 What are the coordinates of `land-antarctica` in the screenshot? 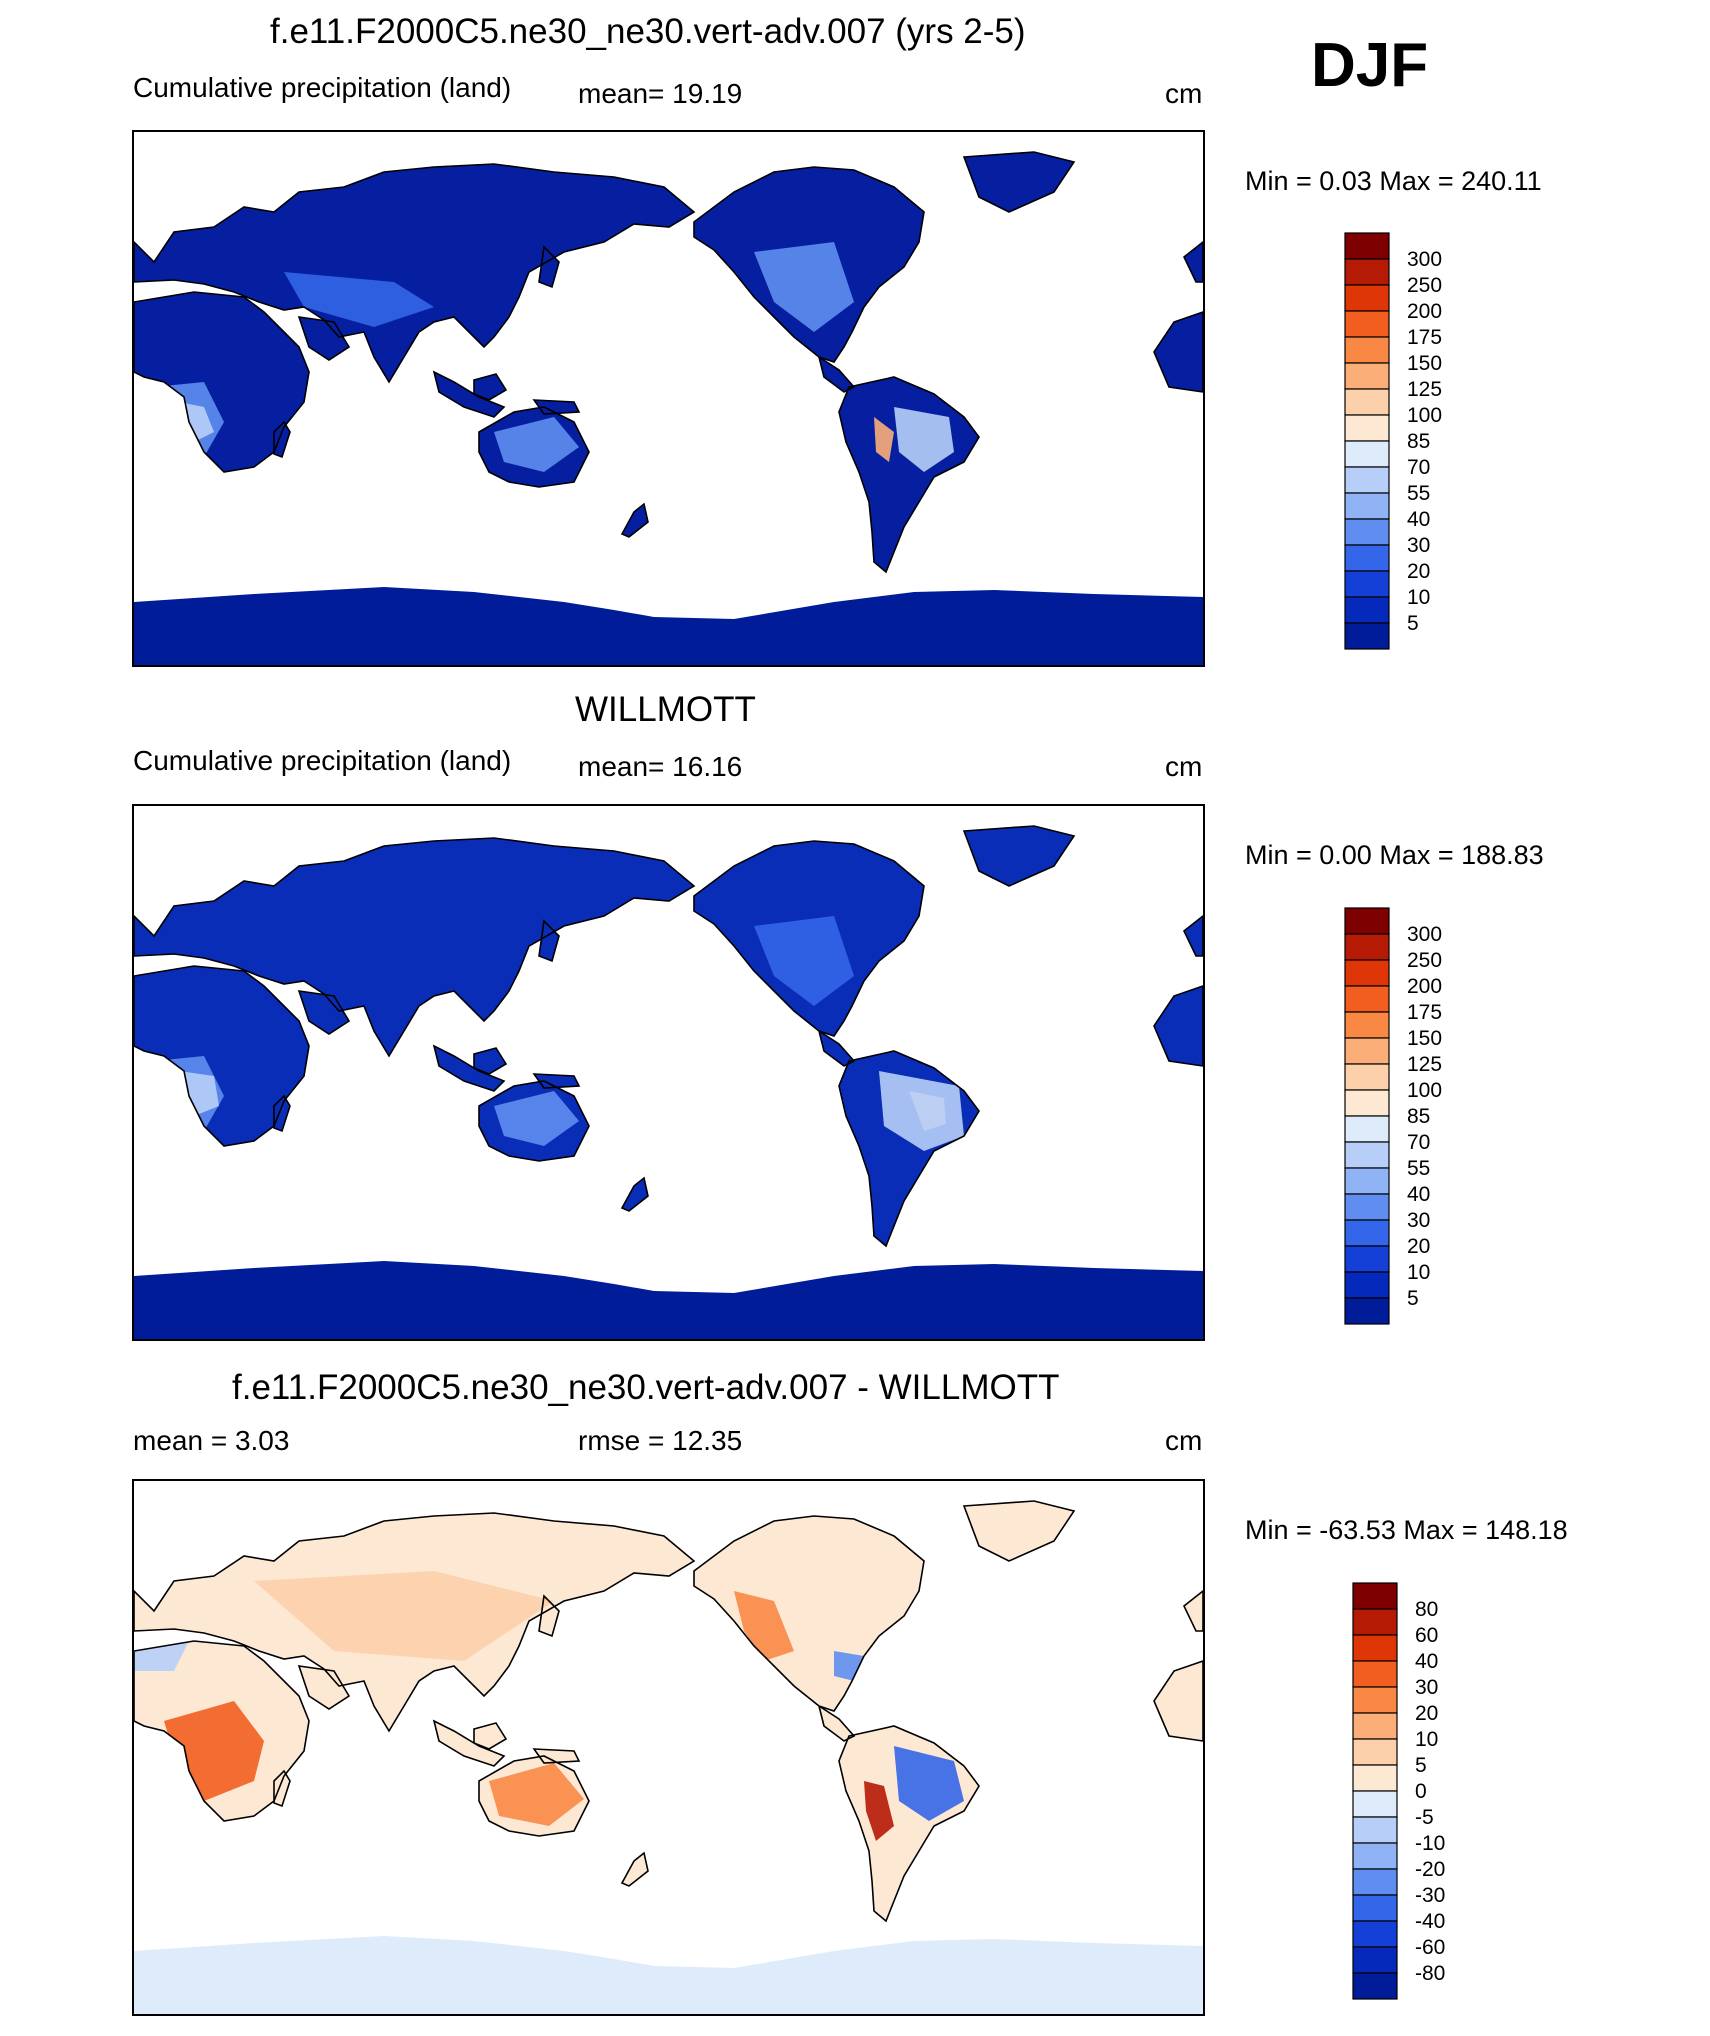 It's located at (668, 626).